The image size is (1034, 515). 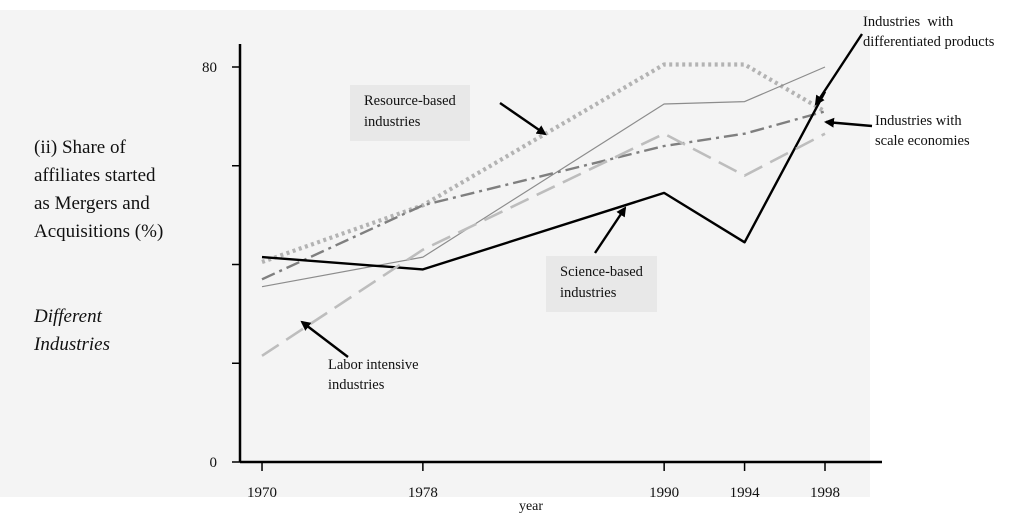 I want to click on side-title-line: Acquisitions (%), so click(x=99, y=231).